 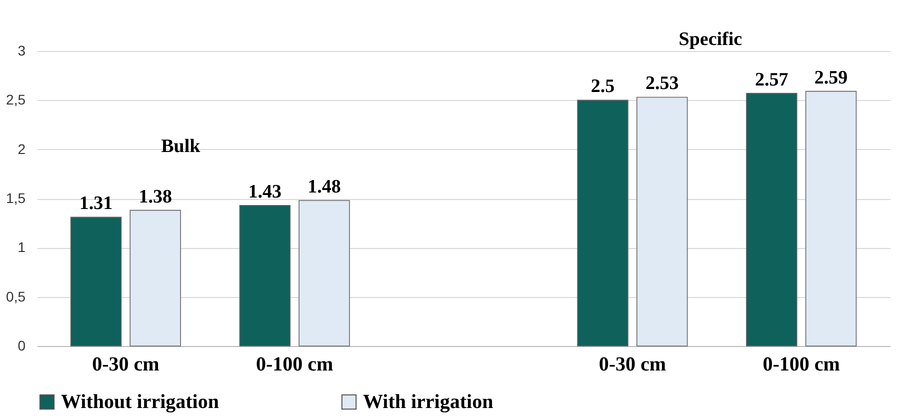 What do you see at coordinates (662, 83) in the screenshot?
I see `data-label: 2.53` at bounding box center [662, 83].